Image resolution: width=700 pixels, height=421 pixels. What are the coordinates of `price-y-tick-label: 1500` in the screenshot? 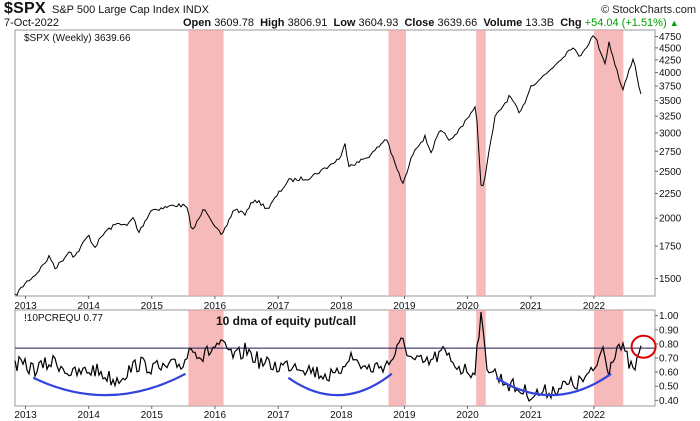 It's located at (670, 279).